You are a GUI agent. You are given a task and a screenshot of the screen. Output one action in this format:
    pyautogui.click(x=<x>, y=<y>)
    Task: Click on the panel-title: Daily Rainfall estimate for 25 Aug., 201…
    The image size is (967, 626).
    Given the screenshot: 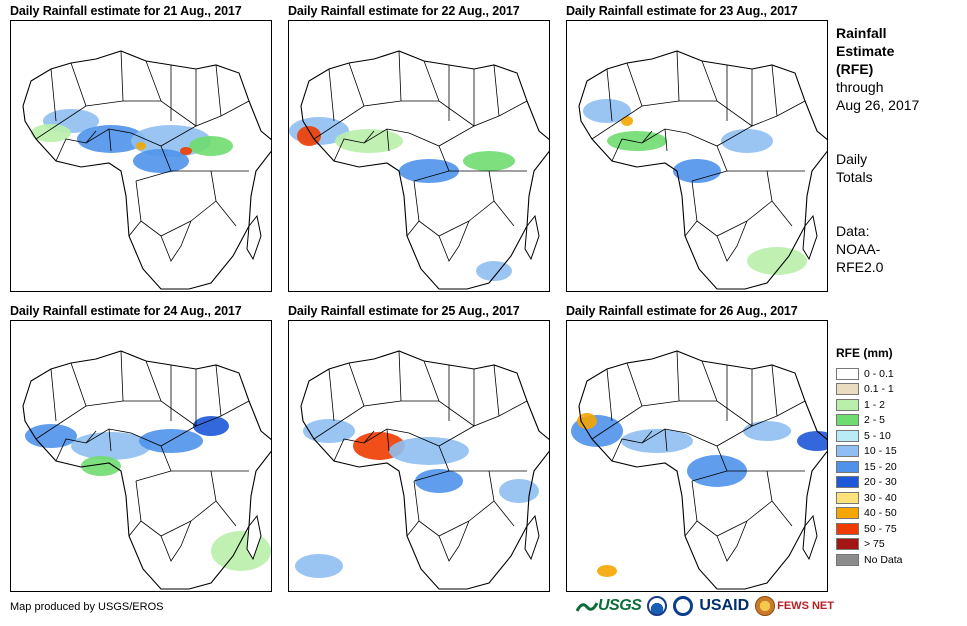 What is the action you would take?
    pyautogui.click(x=404, y=311)
    